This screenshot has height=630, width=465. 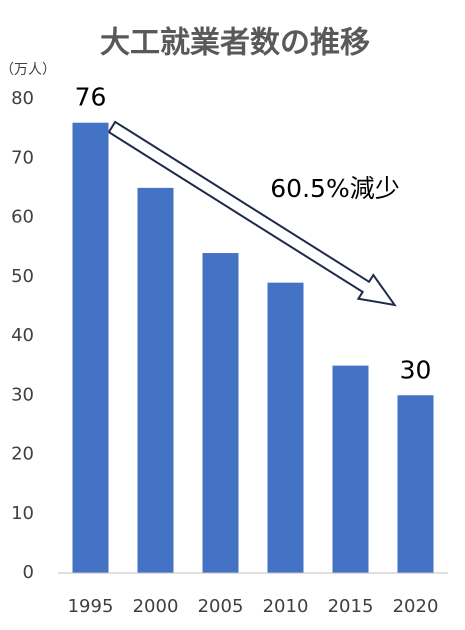 I want to click on y-tick-label: 40, so click(x=22, y=335).